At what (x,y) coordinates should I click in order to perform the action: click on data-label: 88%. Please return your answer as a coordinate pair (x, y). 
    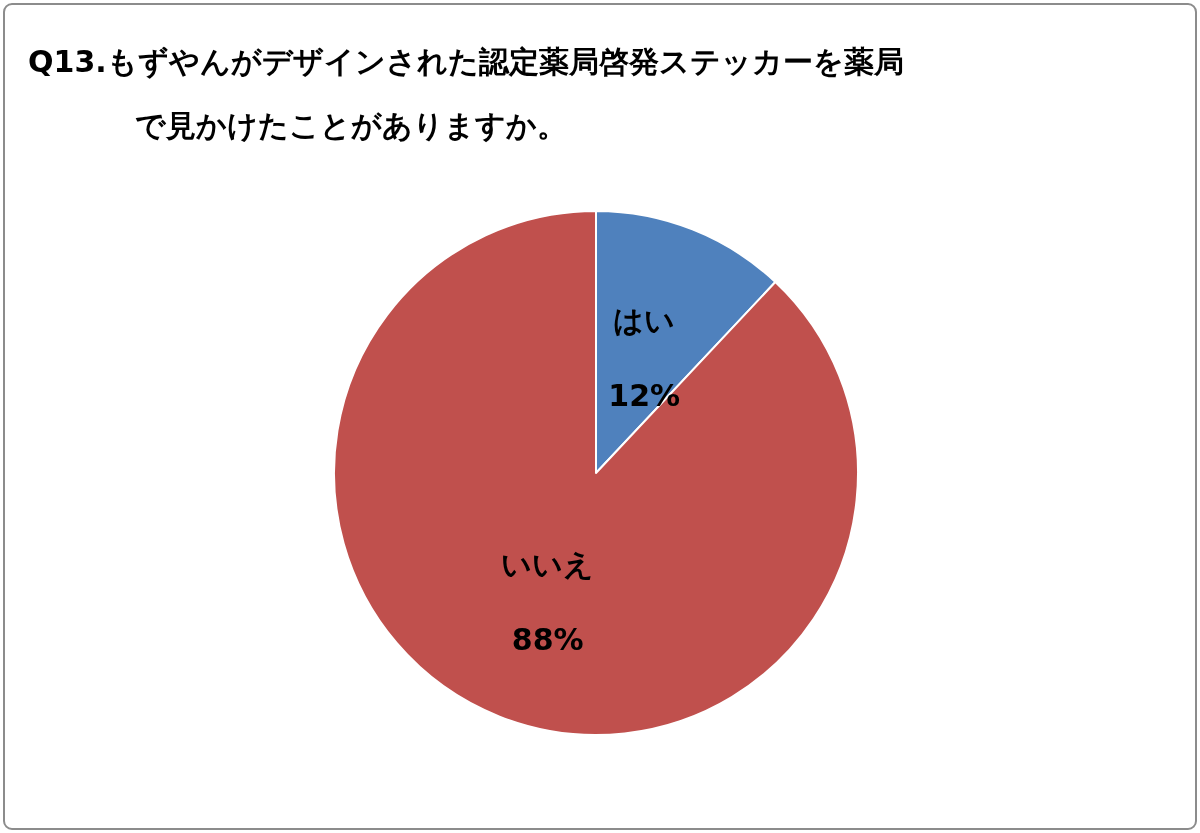
    Looking at the image, I should click on (547, 639).